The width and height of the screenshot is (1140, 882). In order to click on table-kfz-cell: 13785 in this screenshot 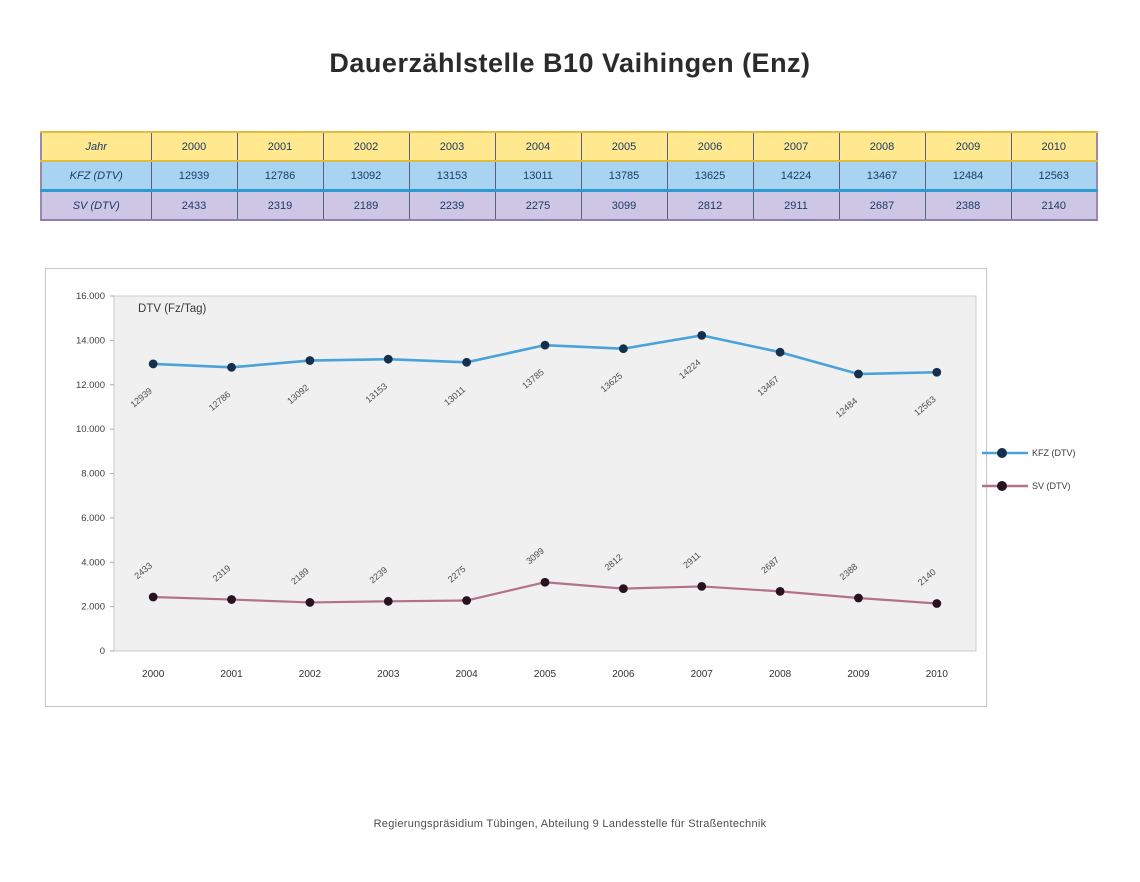, I will do `click(624, 176)`.